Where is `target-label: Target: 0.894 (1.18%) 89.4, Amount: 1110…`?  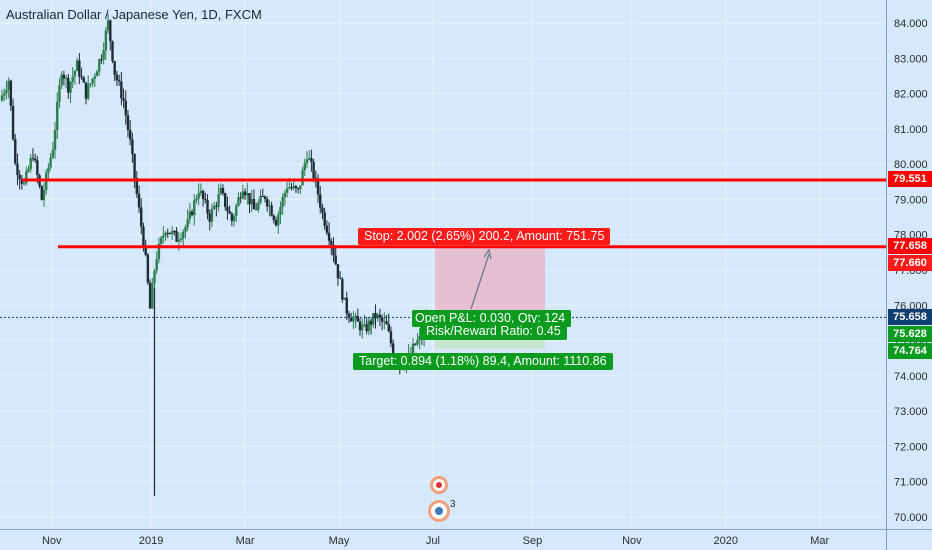
target-label: Target: 0.894 (1.18%) 89.4, Amount: 1110… is located at coordinates (483, 361).